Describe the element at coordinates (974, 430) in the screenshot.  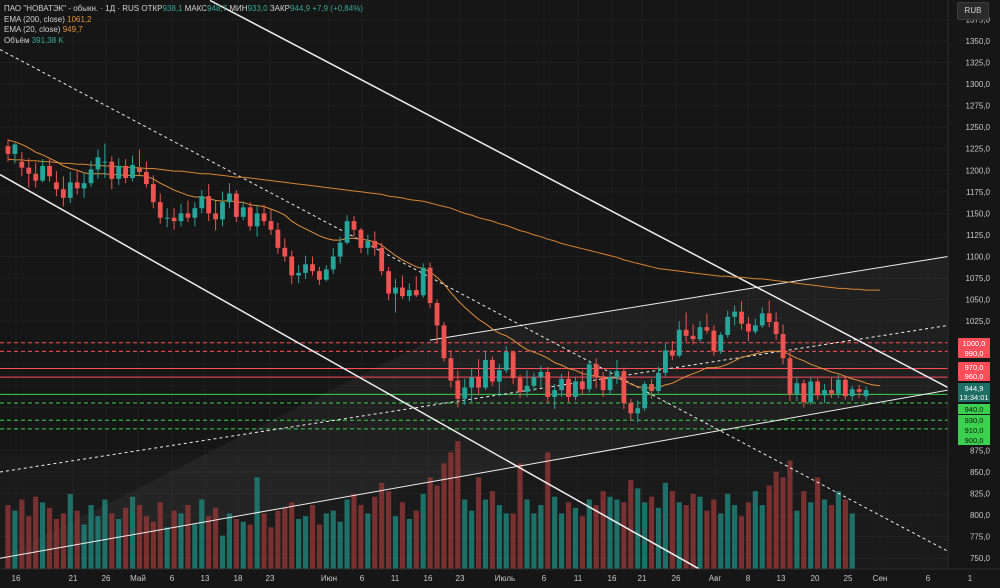
I see `level-tag-label: 910,0` at that location.